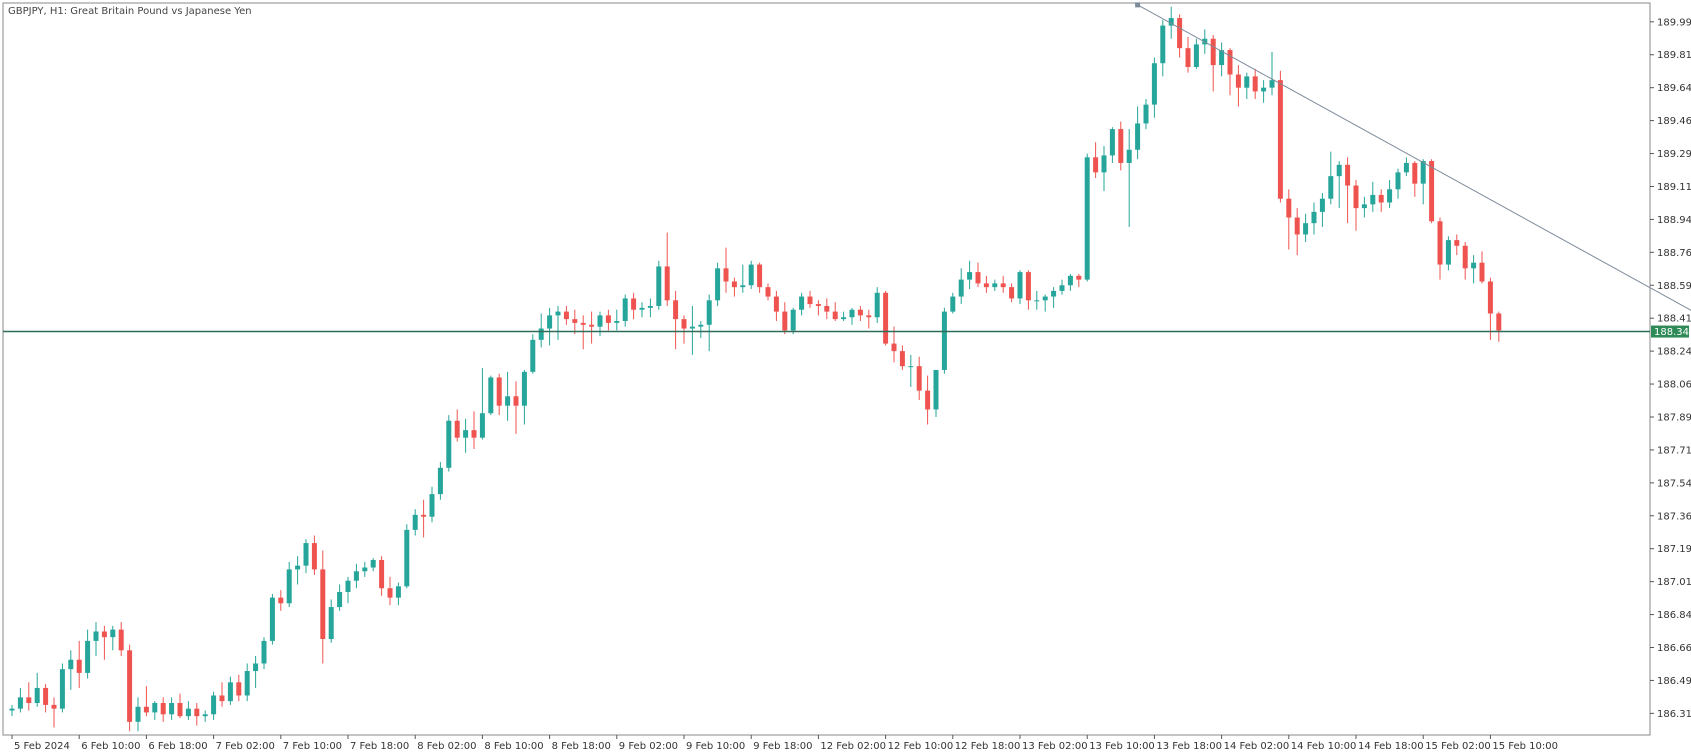 The width and height of the screenshot is (1691, 754). I want to click on y-tick-label: 189.290, so click(1674, 154).